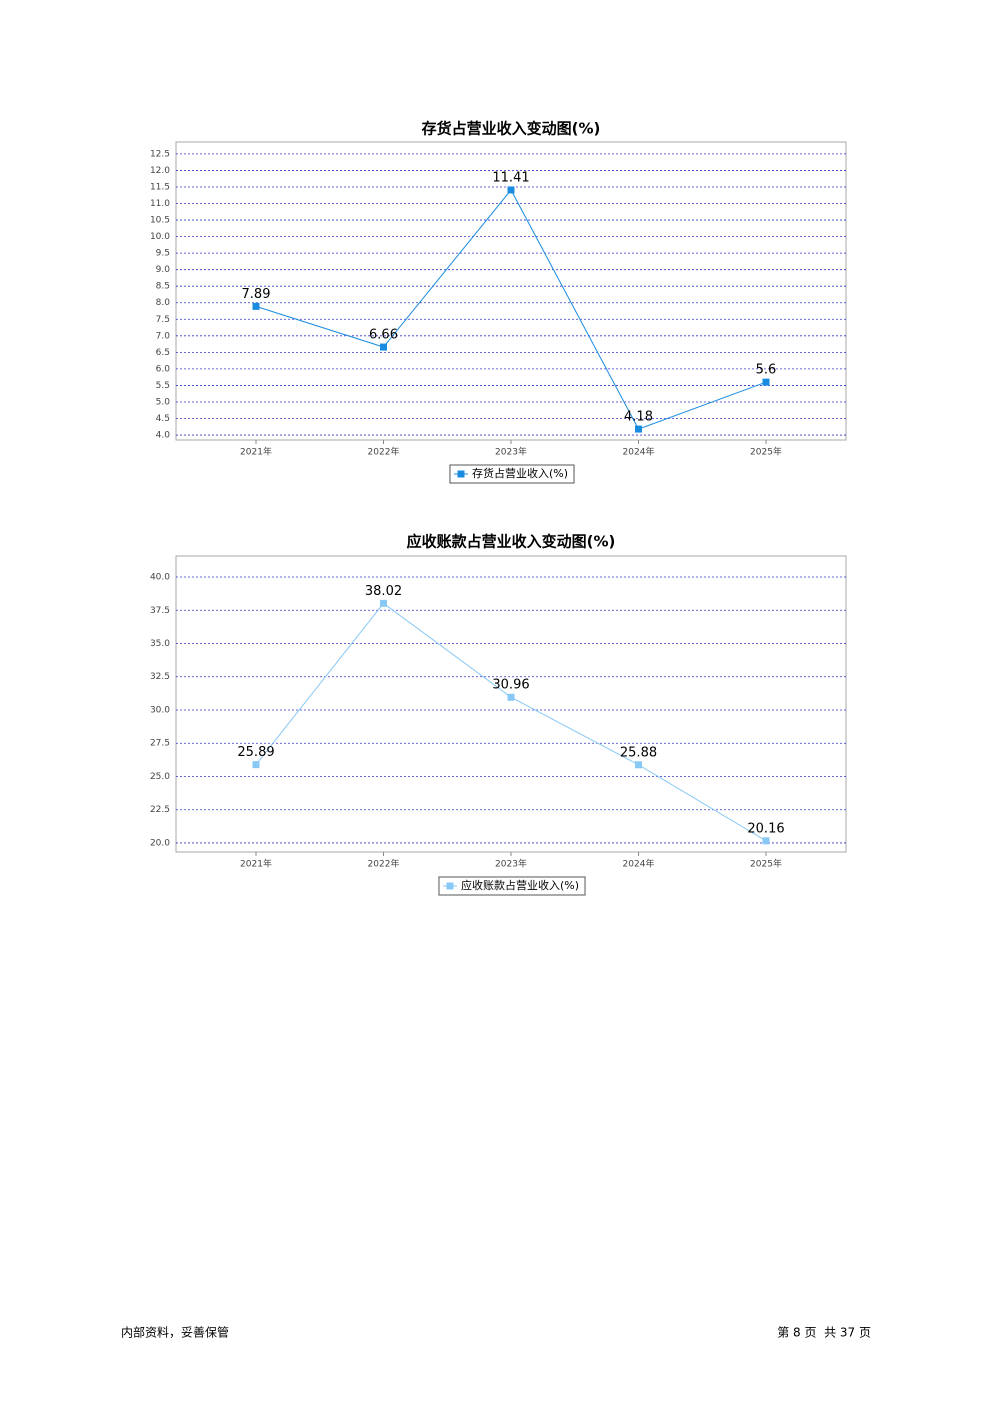 This screenshot has width=992, height=1407. I want to click on y-tick-label: 32.5, so click(160, 677).